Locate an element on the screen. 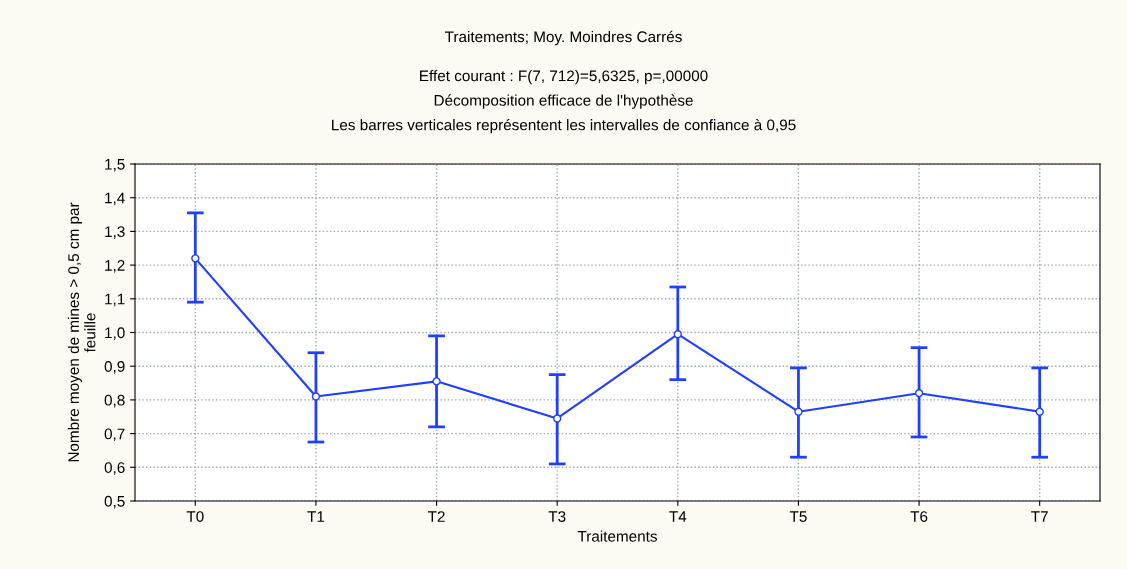 The image size is (1127, 569). x-axis-title: Traitements is located at coordinates (617, 536).